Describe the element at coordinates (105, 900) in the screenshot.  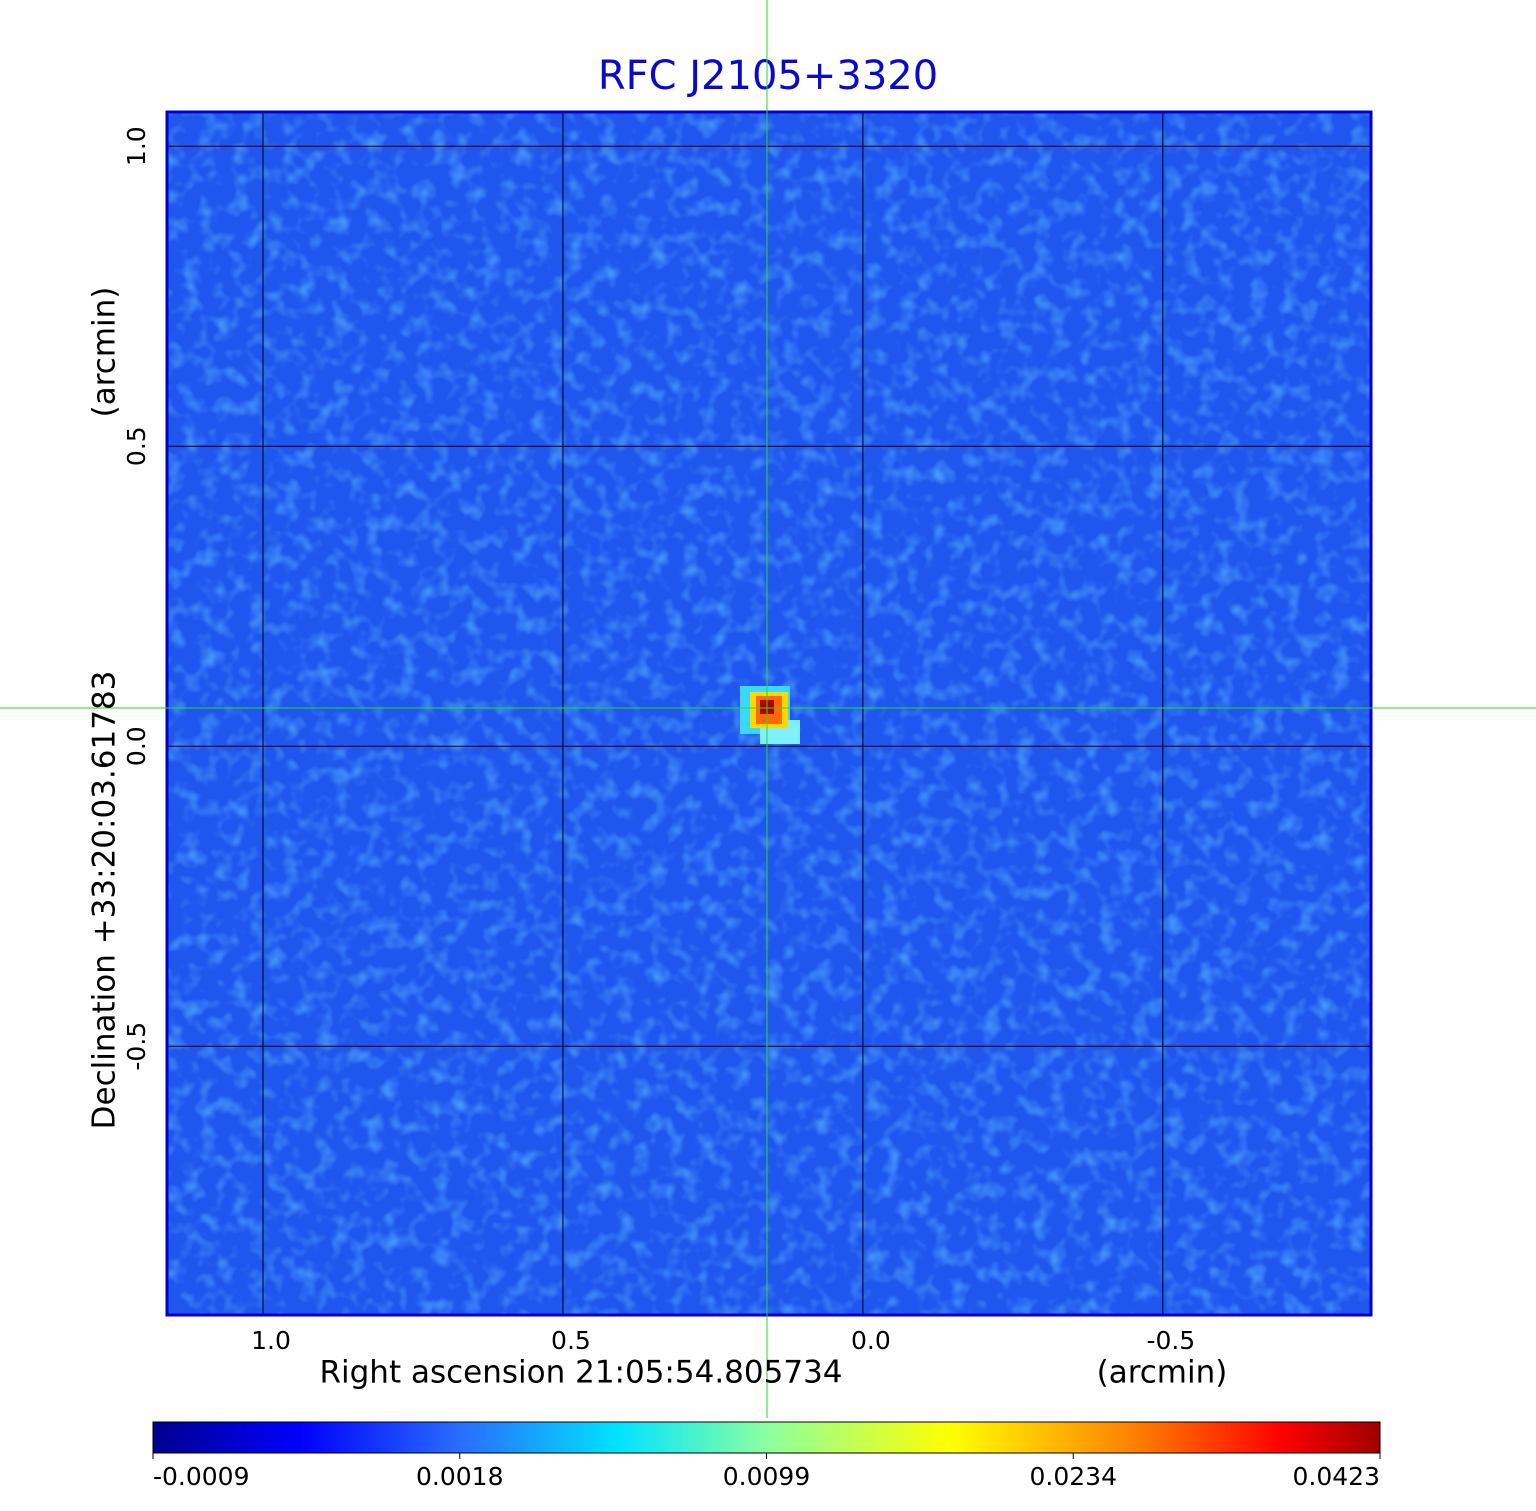
I see `y-axis-title: Declination +33:20:03.61783` at that location.